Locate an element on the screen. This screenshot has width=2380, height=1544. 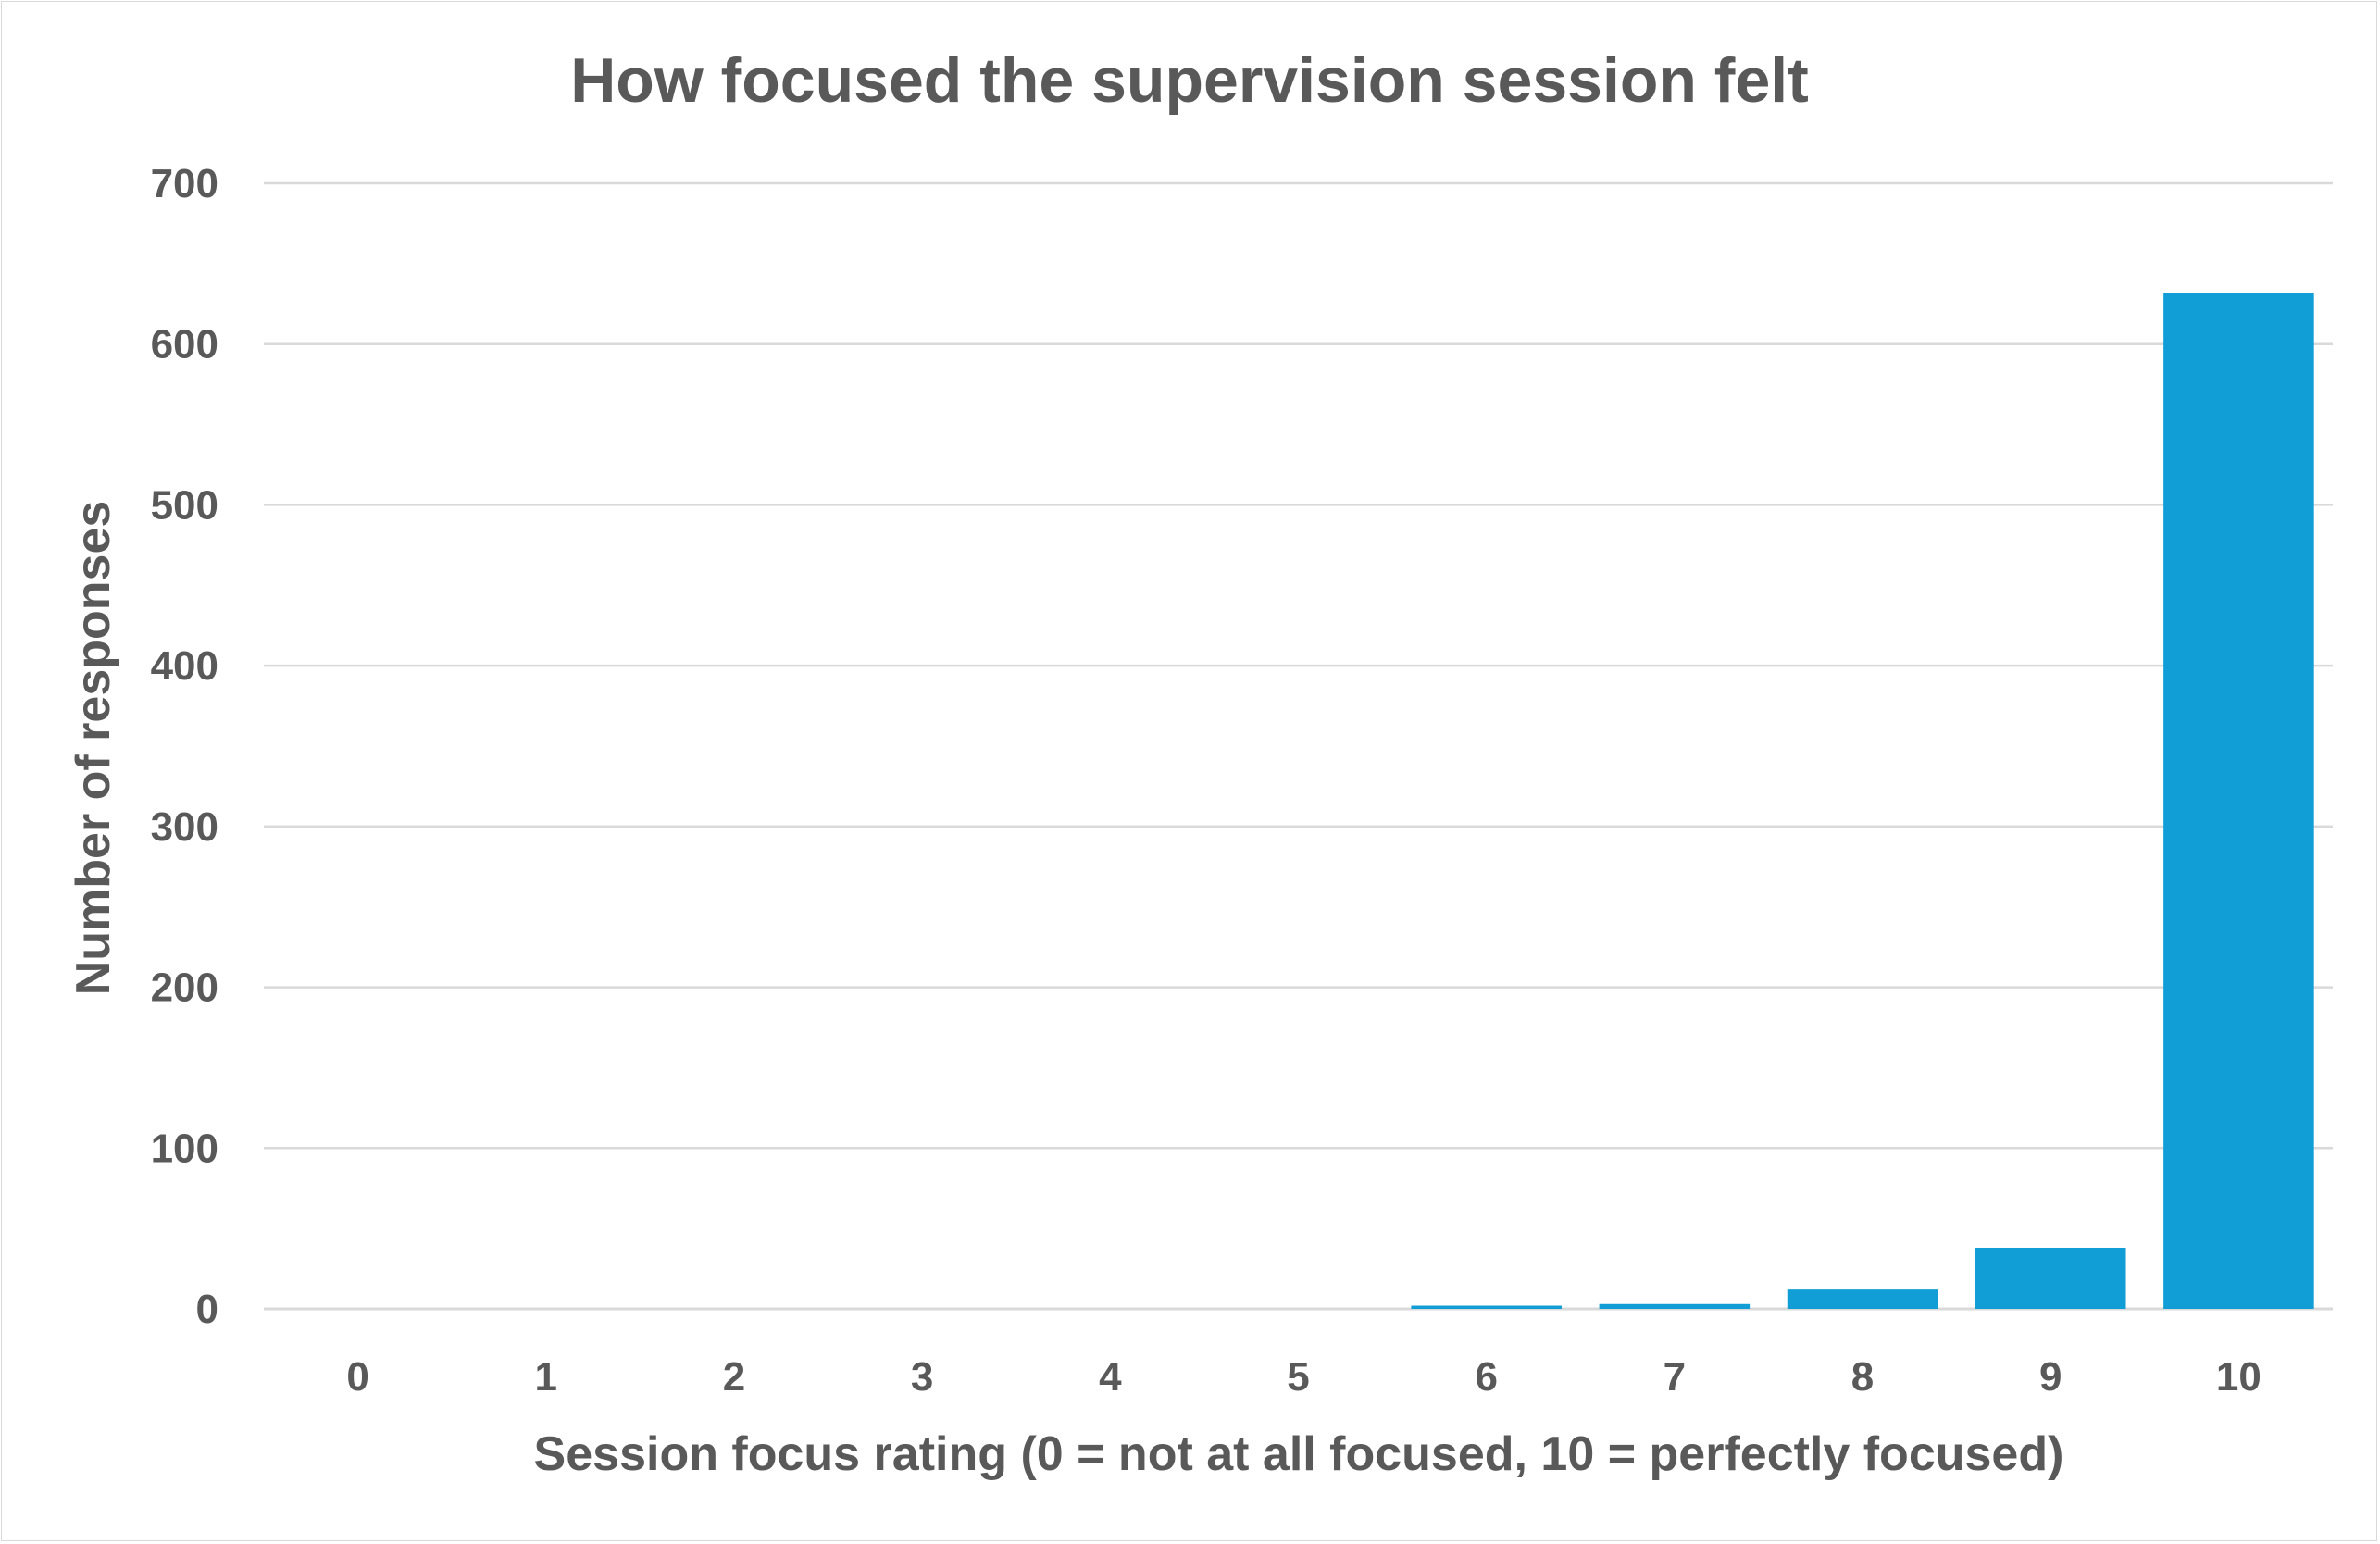
y-tick-label: 600 is located at coordinates (184, 344).